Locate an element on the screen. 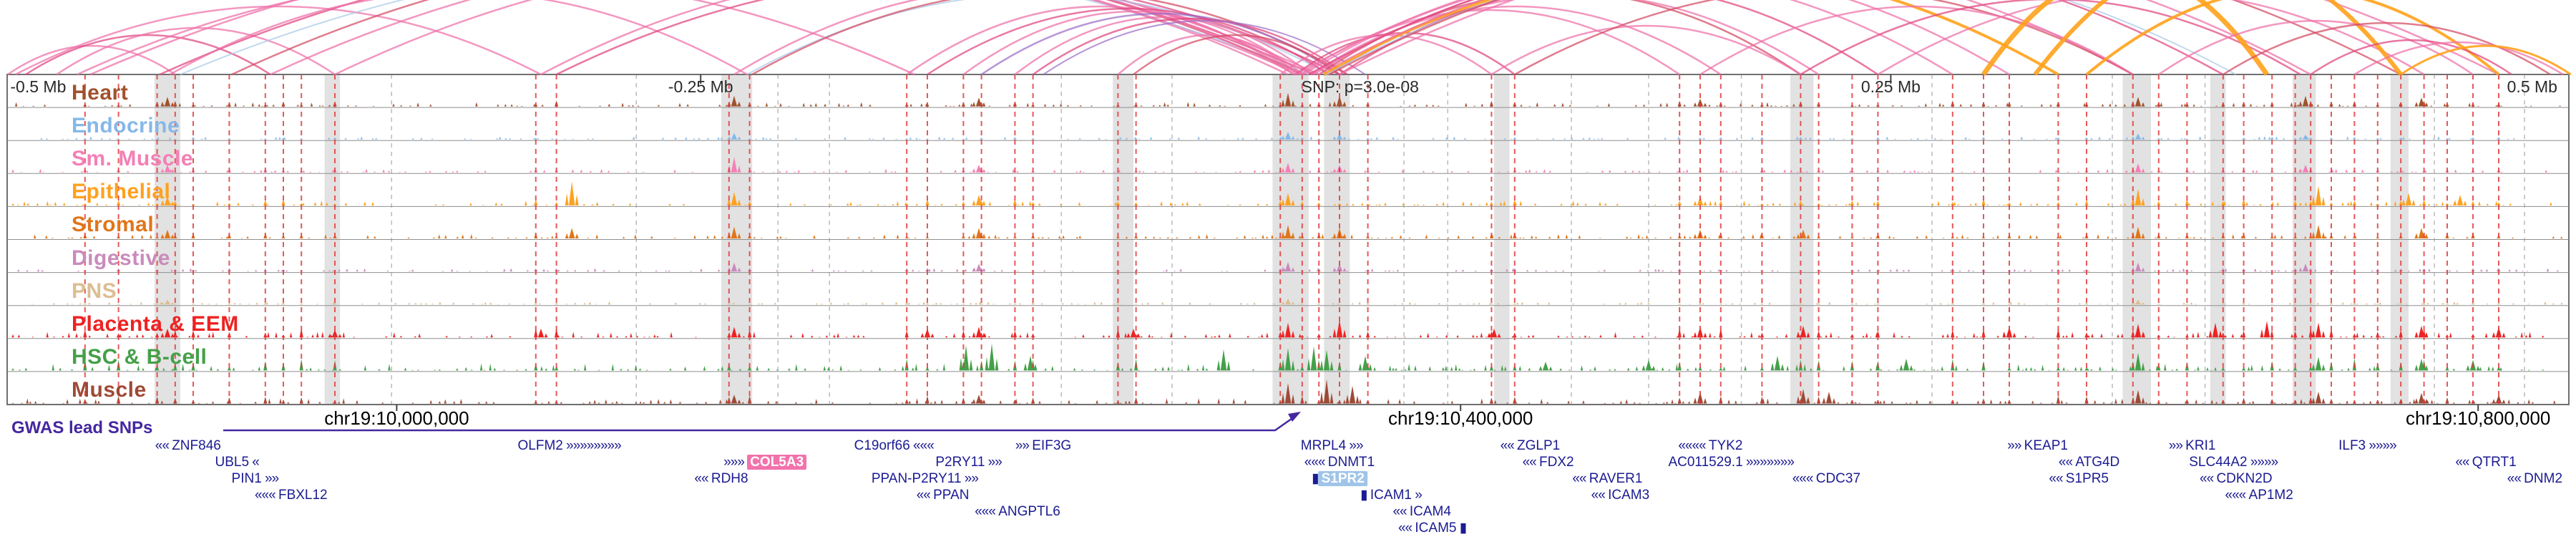  track-signal is located at coordinates (1298, 231).